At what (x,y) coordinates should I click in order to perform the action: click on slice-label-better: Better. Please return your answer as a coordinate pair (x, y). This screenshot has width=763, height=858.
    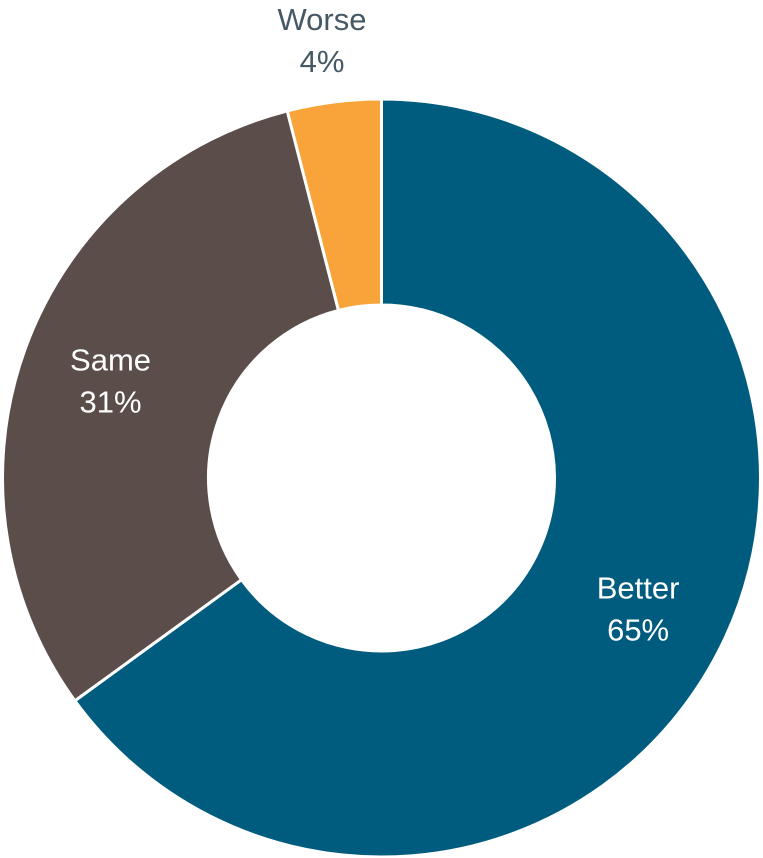
    Looking at the image, I should click on (638, 588).